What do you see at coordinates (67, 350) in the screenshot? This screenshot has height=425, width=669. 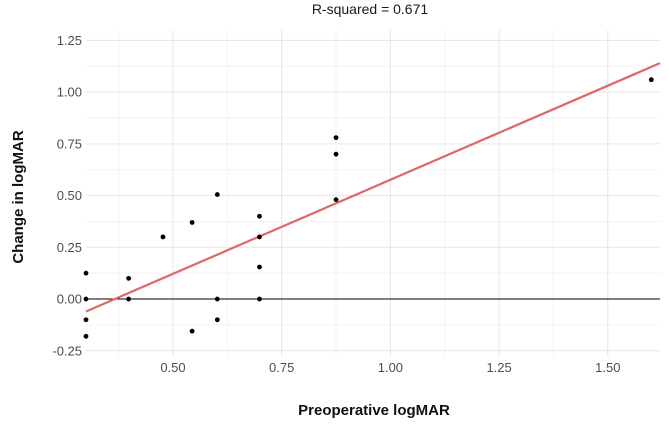 I see `y-tick-label: -0.25` at bounding box center [67, 350].